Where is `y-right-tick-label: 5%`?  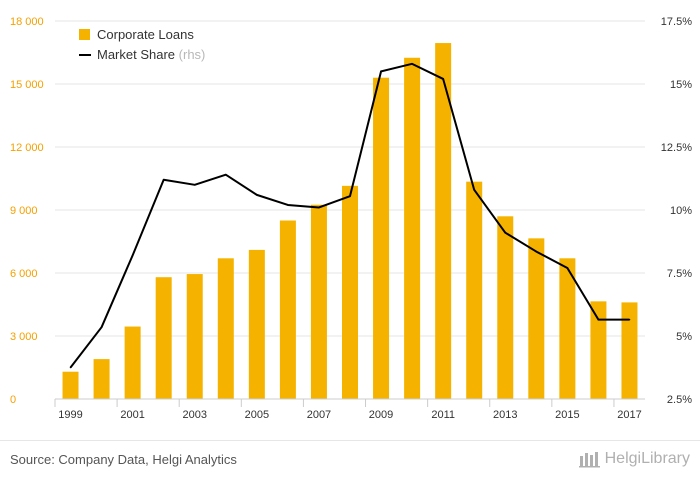
y-right-tick-label: 5% is located at coordinates (684, 337).